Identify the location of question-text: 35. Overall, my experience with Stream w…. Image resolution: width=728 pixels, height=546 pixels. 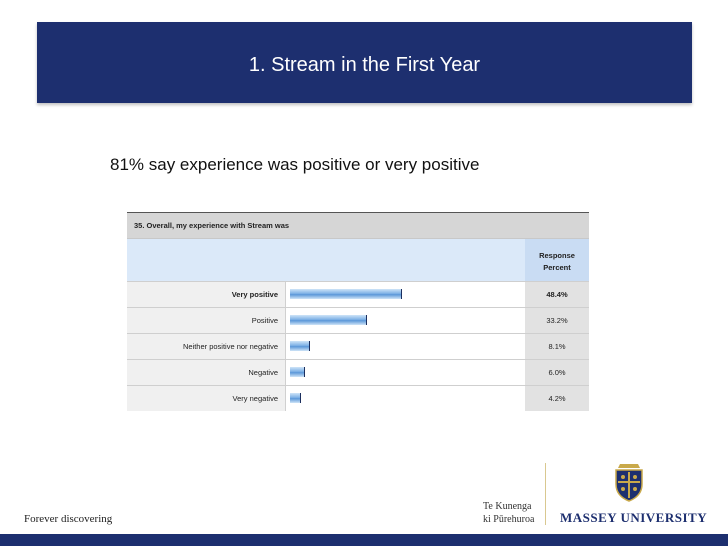
(212, 225).